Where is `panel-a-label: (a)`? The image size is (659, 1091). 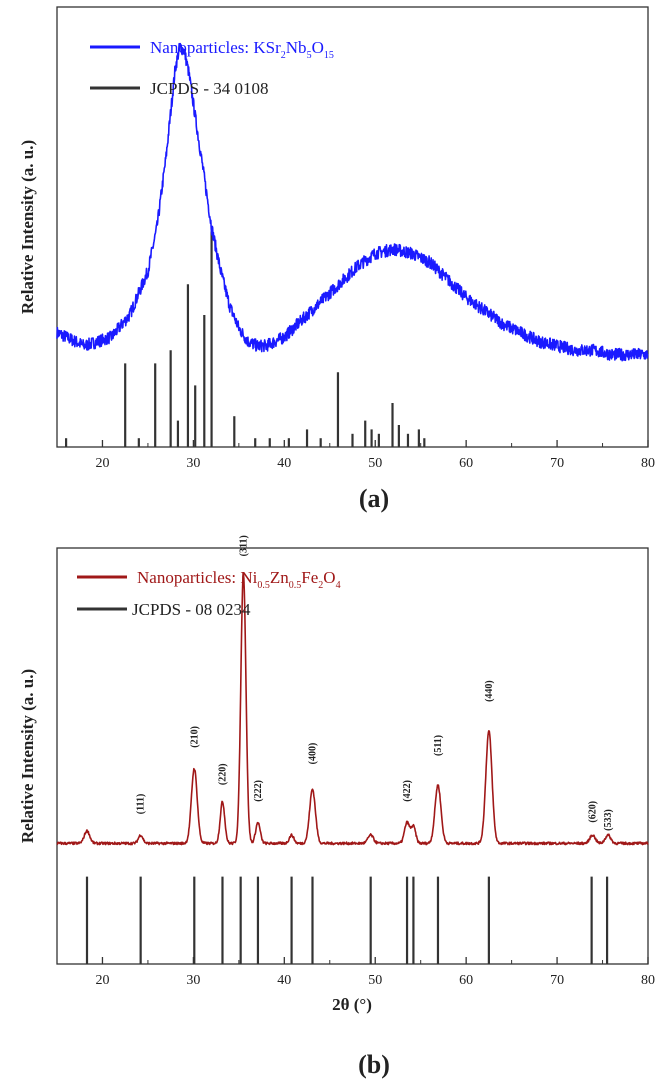 panel-a-label: (a) is located at coordinates (374, 498).